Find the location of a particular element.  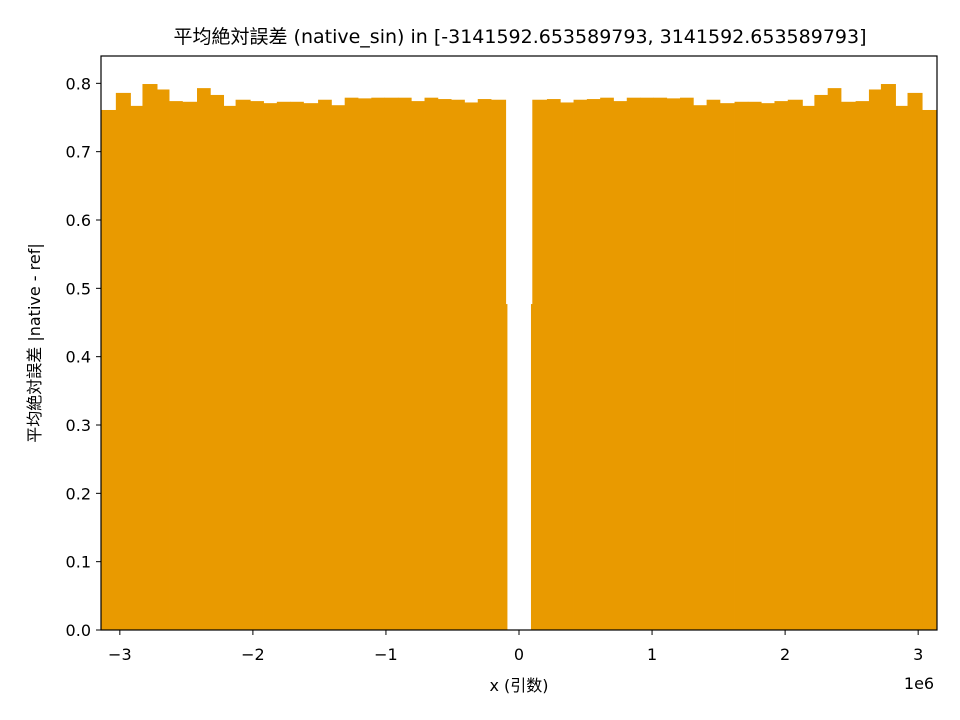

y-tick-label: 0.1 is located at coordinates (78, 562).